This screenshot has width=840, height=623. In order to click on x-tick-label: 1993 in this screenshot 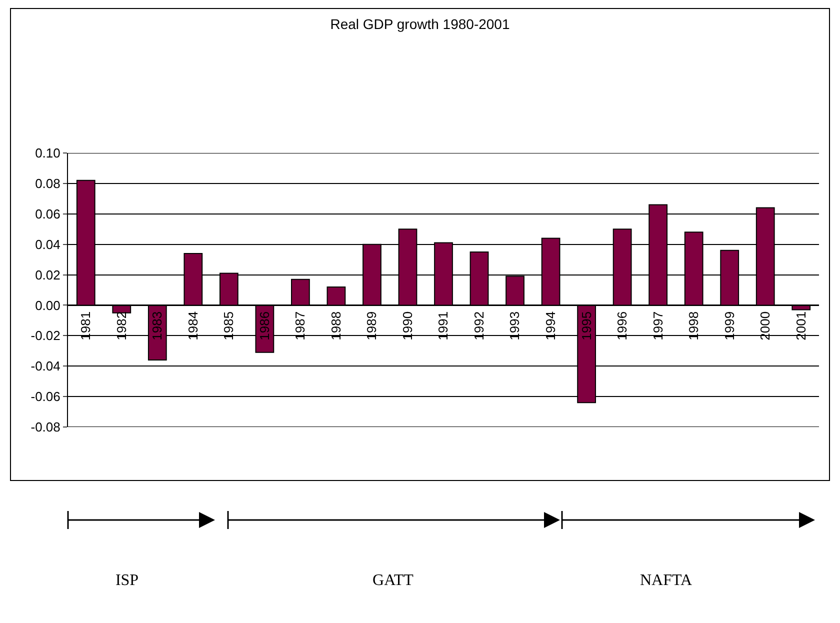, I will do `click(514, 325)`.